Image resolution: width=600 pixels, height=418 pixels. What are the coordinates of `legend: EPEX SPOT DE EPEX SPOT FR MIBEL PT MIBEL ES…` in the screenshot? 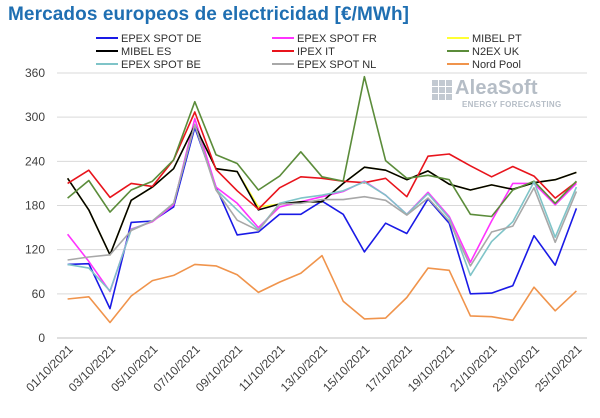 It's located at (309, 52).